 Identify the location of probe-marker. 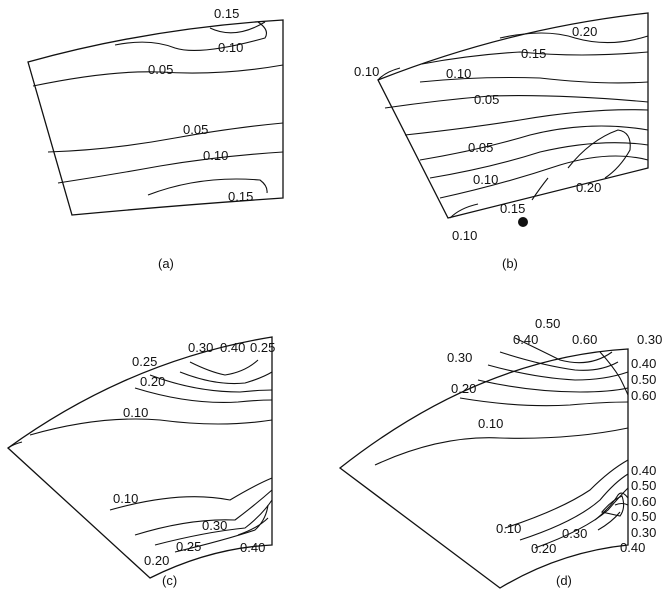
(523, 222).